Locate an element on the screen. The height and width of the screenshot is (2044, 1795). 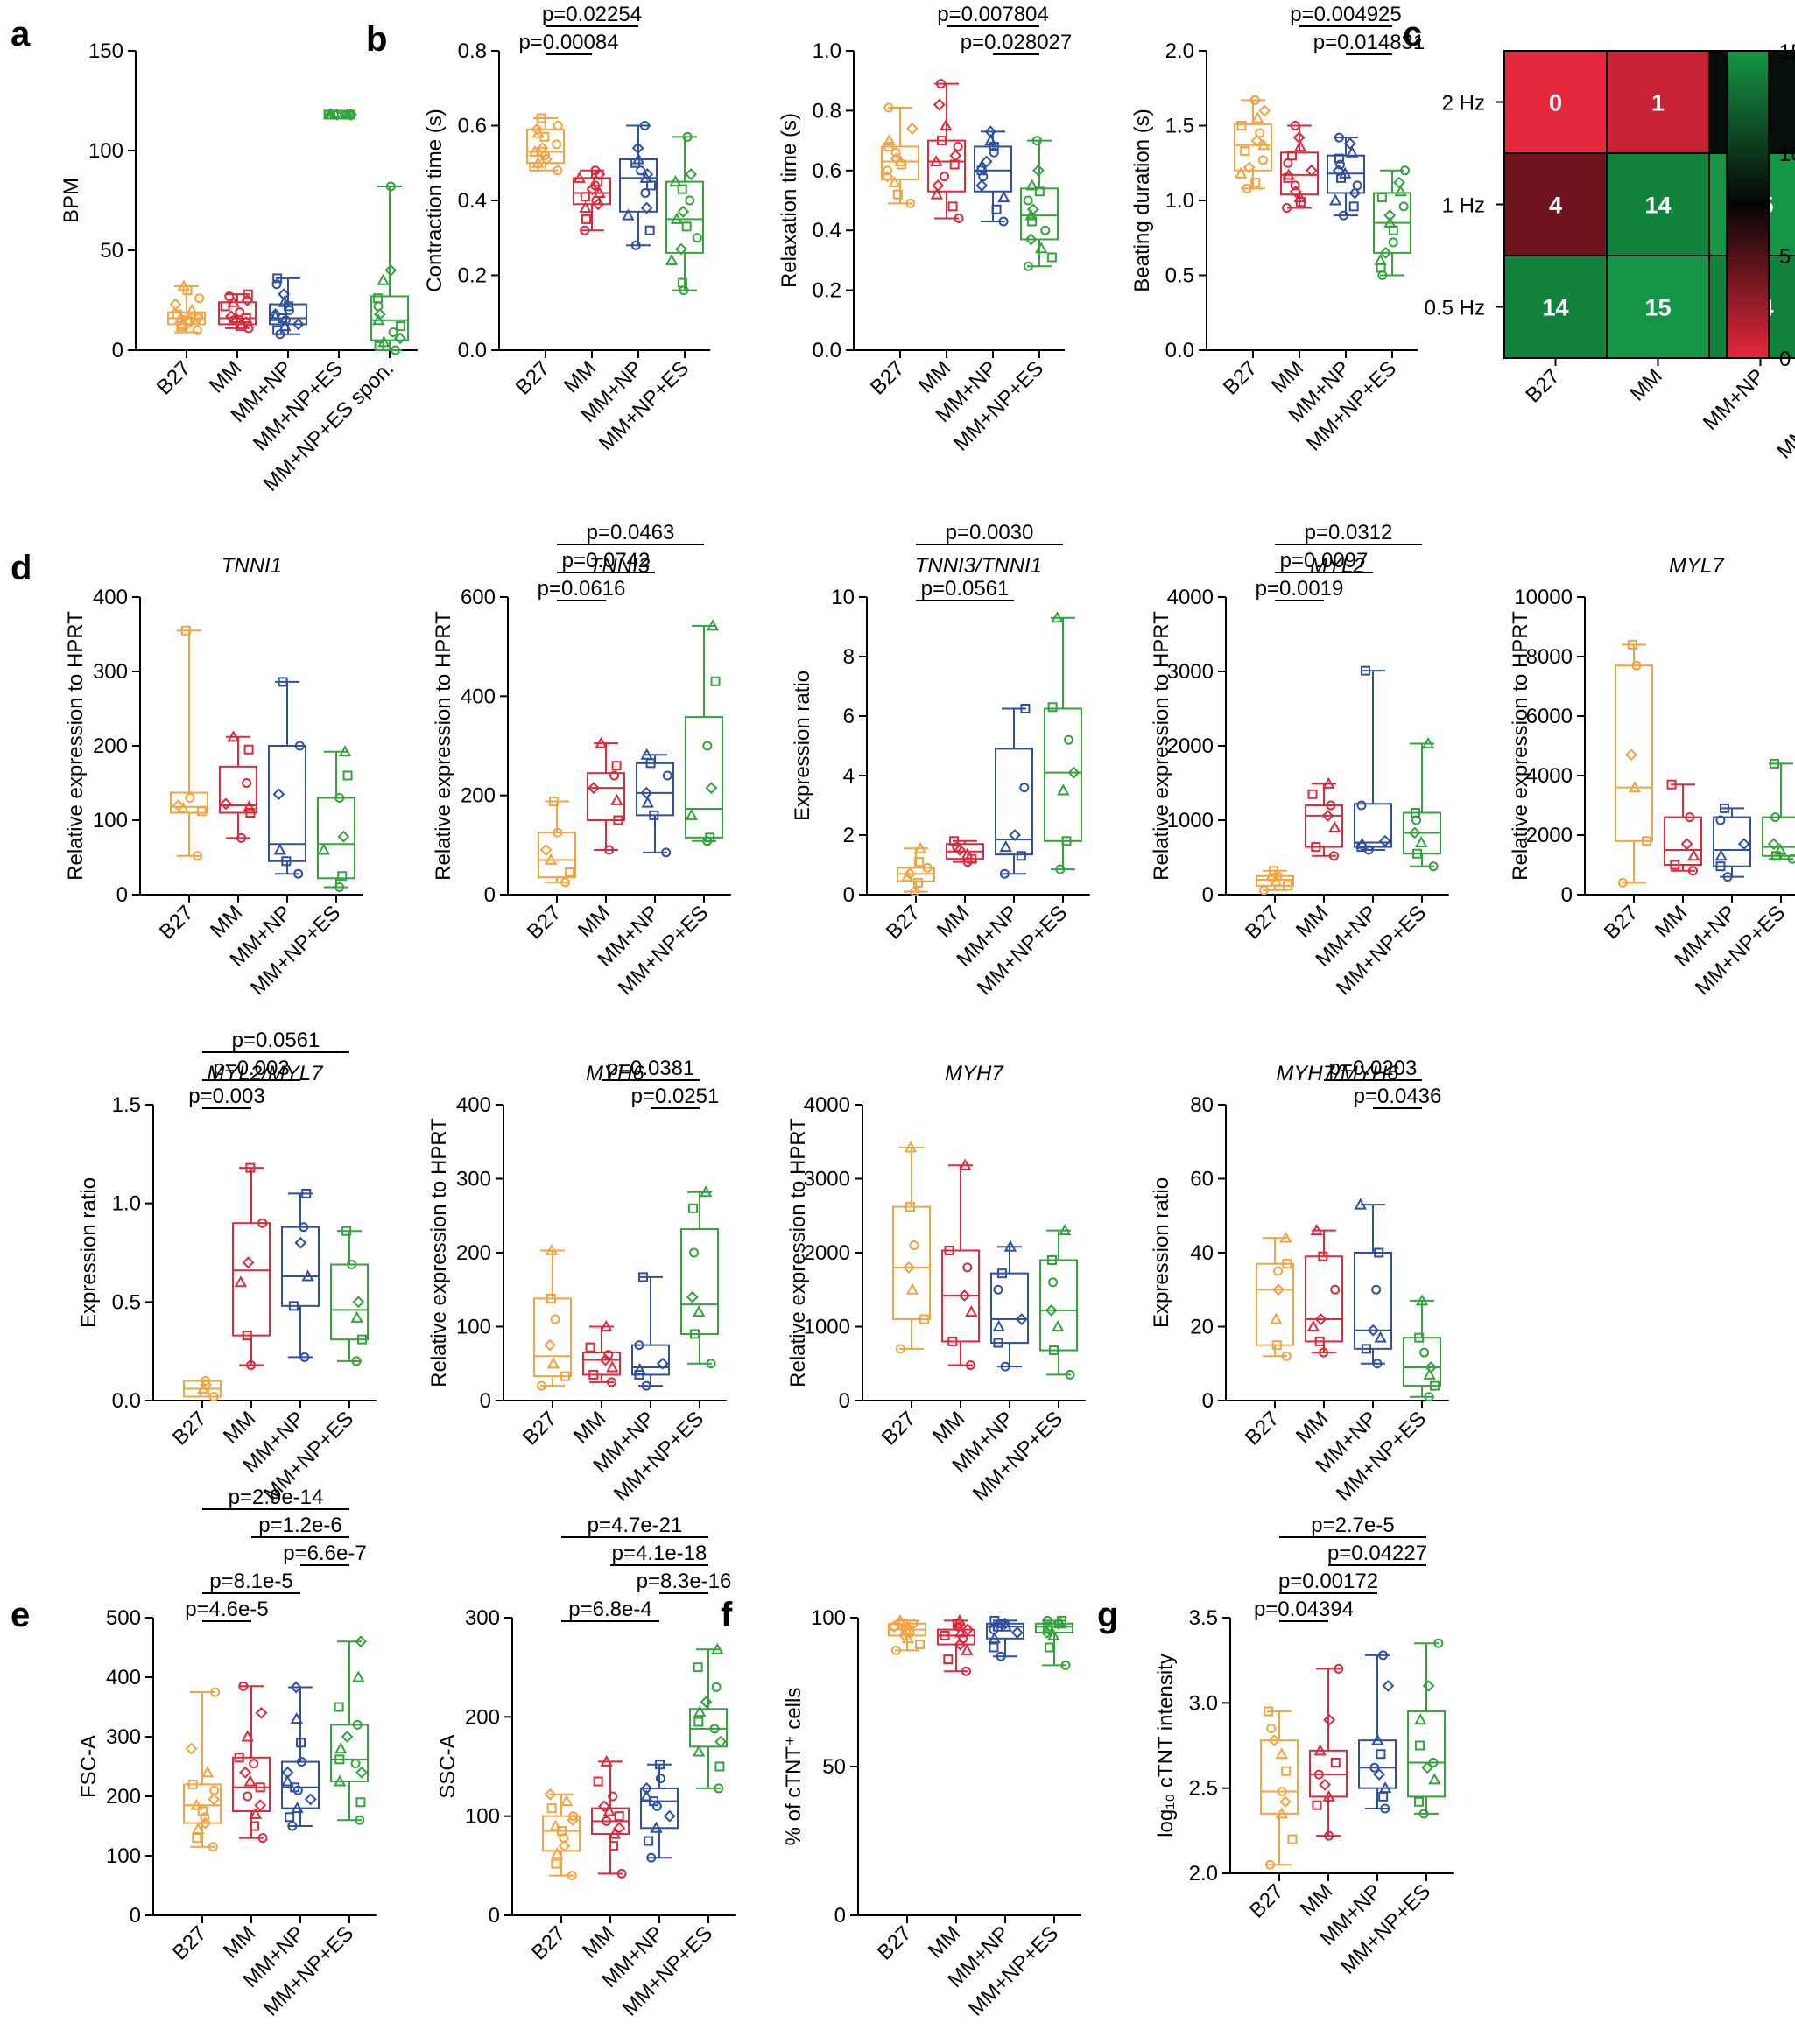
p-value-label: p=0.028027 is located at coordinates (1017, 42).